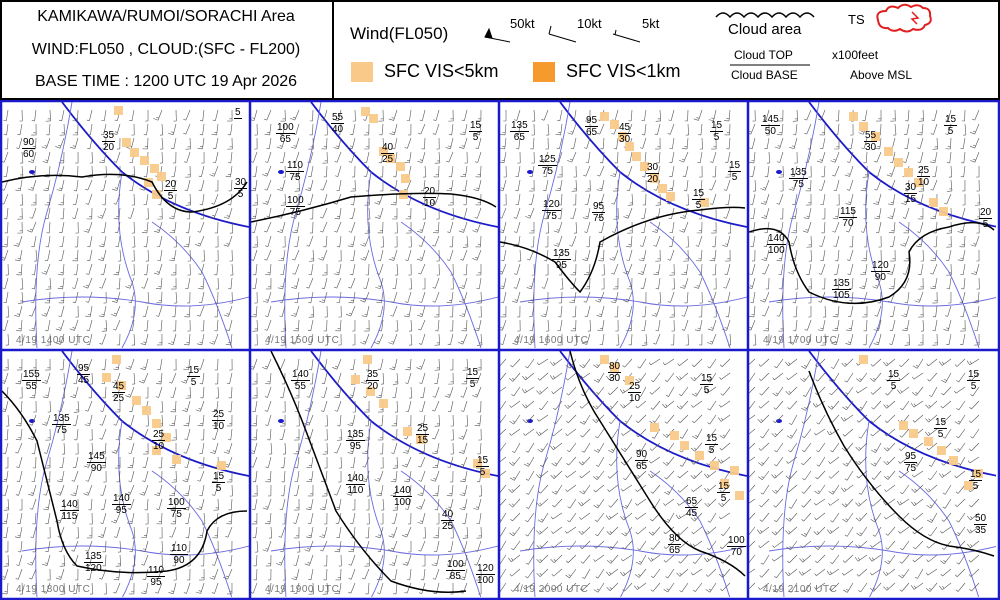 This screenshot has width=1000, height=600. What do you see at coordinates (96, 457) in the screenshot?
I see `cloud-top-value: 145` at bounding box center [96, 457].